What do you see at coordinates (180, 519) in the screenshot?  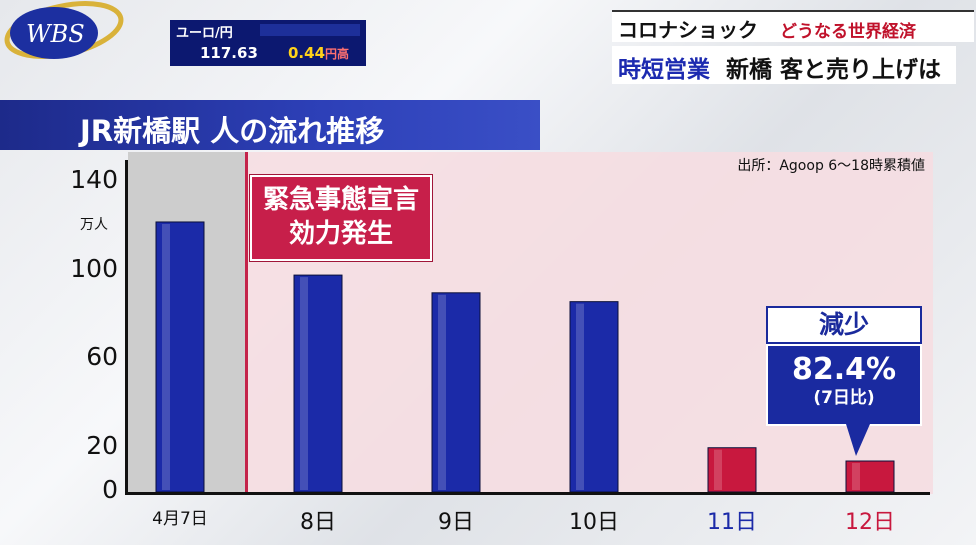 I see `x-tick-label: 4月7日` at bounding box center [180, 519].